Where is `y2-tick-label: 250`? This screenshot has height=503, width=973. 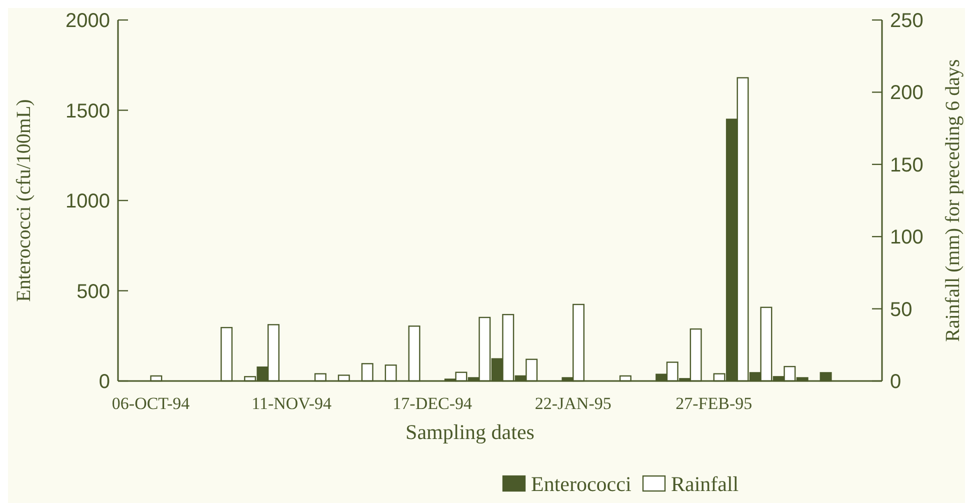
y2-tick-label: 250 is located at coordinates (907, 21).